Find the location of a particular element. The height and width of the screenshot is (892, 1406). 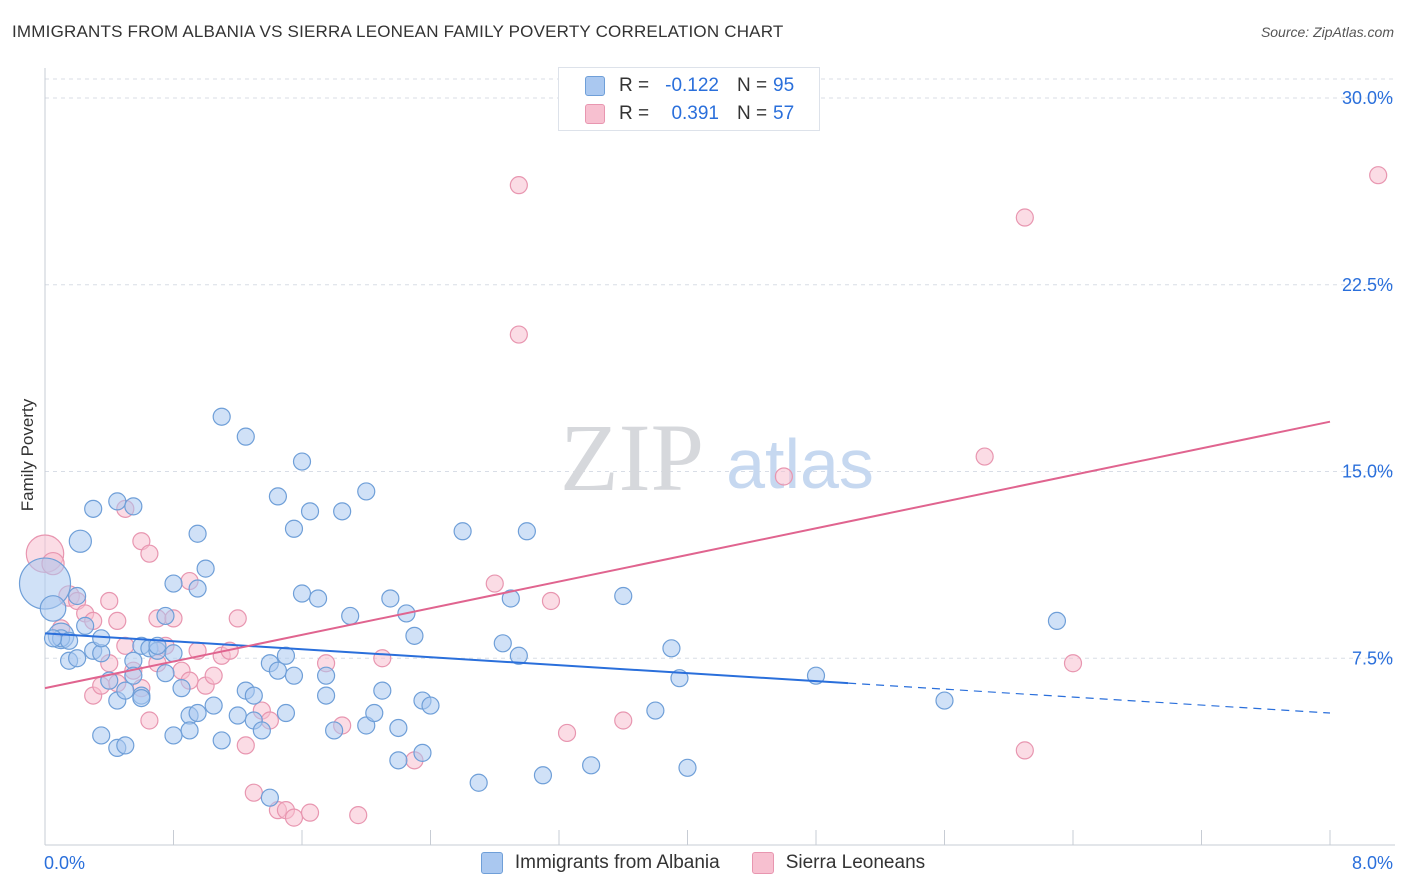

y-tick-label: 7.5% is located at coordinates (1372, 658).